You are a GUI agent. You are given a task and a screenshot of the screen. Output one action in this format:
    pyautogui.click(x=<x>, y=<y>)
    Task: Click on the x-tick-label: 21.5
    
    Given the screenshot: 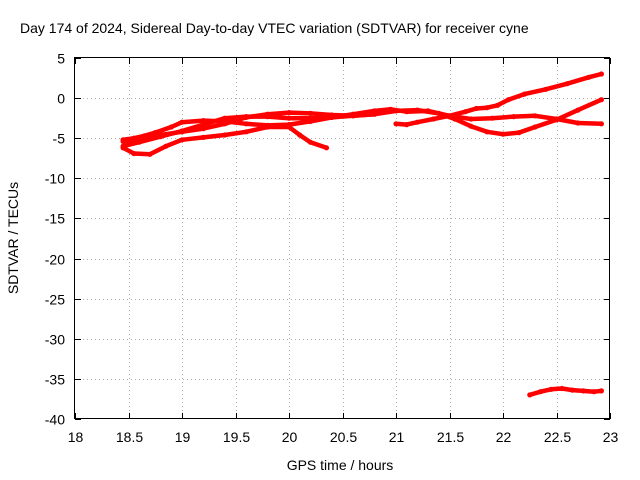 What is the action you would take?
    pyautogui.click(x=450, y=437)
    